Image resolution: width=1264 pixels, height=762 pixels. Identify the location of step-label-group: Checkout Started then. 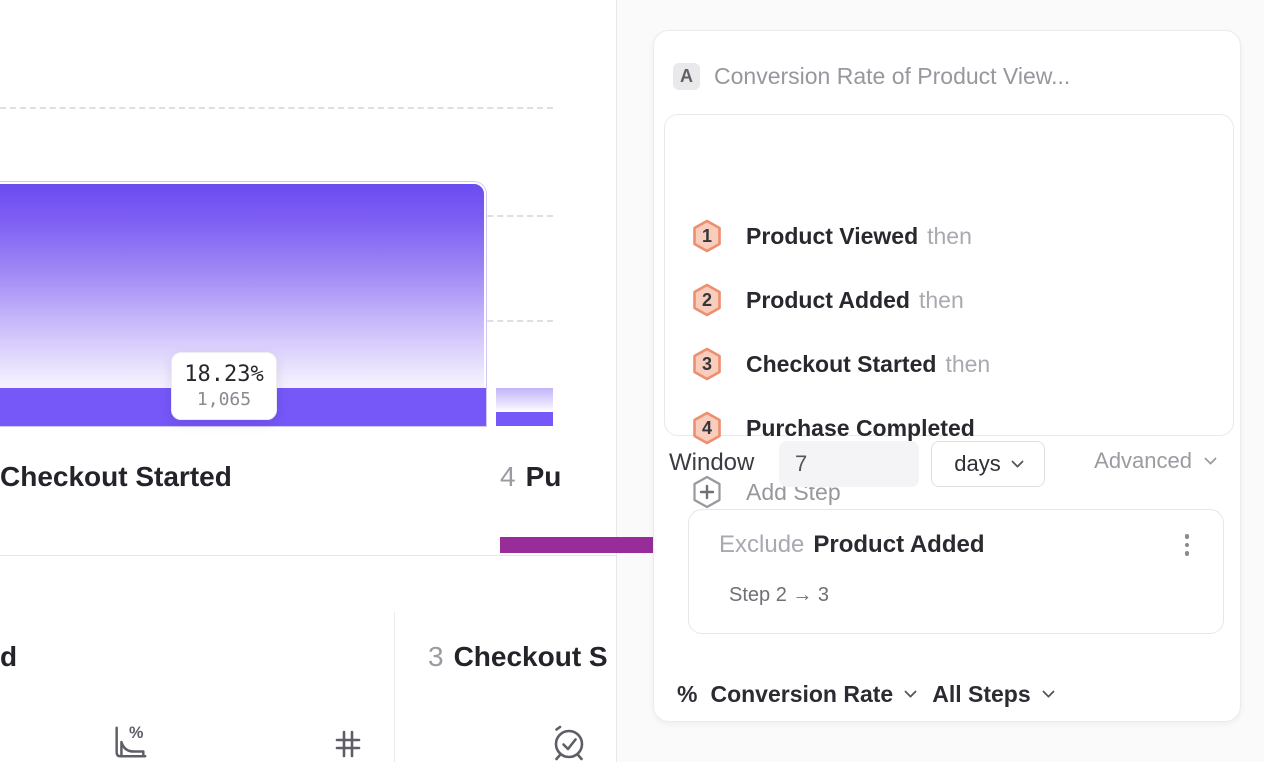
(868, 364).